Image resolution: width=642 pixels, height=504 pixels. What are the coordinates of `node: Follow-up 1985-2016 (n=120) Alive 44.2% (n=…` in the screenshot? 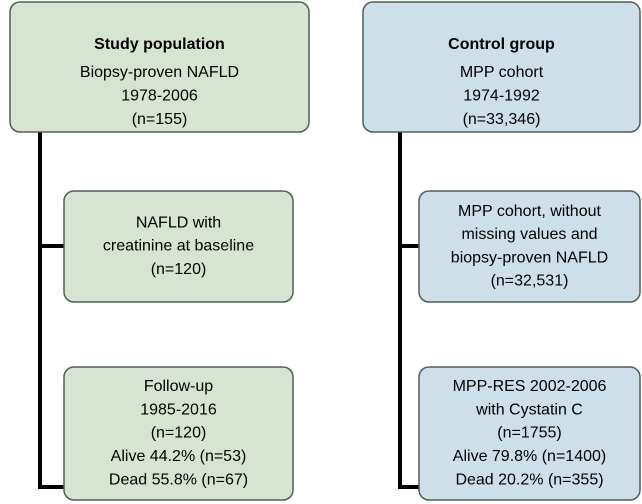 It's located at (178, 433).